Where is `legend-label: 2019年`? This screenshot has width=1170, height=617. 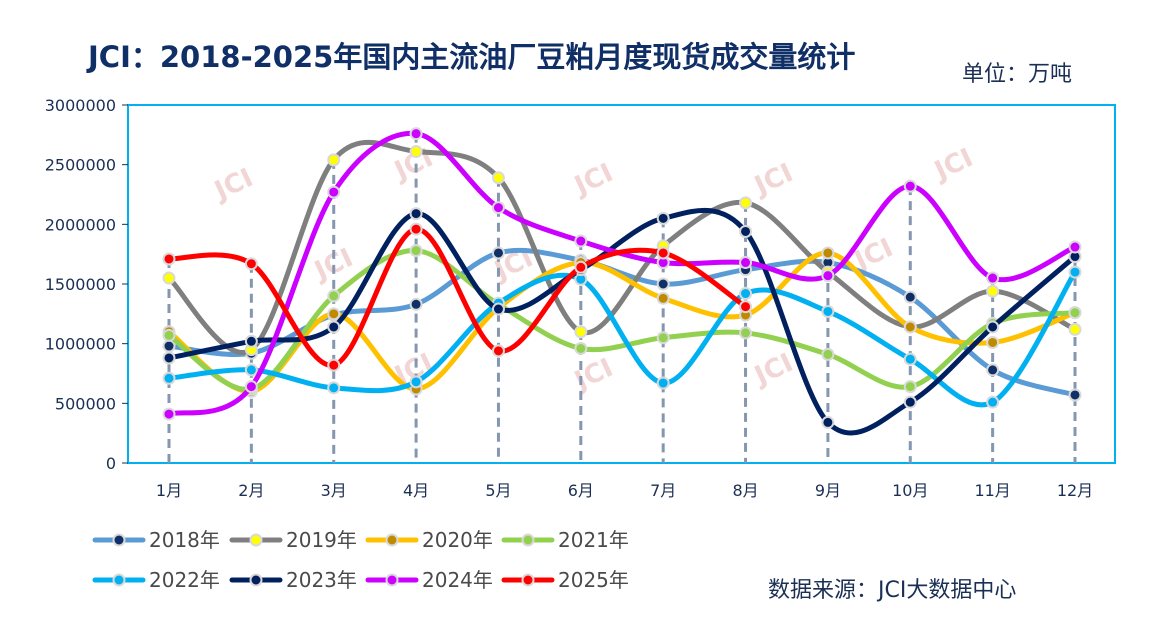 legend-label: 2019年 is located at coordinates (321, 540).